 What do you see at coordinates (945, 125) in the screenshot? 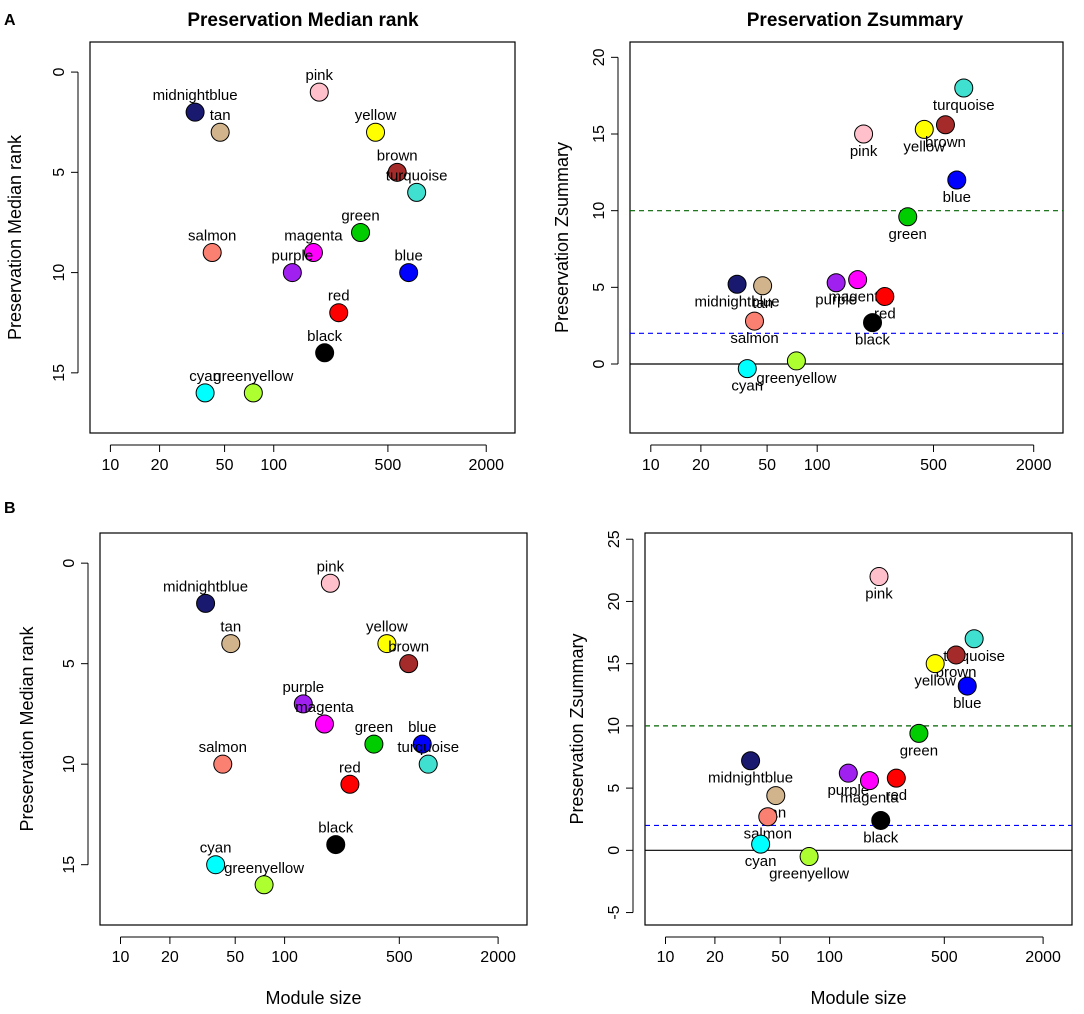
I see `chart-a-right-point-brown` at bounding box center [945, 125].